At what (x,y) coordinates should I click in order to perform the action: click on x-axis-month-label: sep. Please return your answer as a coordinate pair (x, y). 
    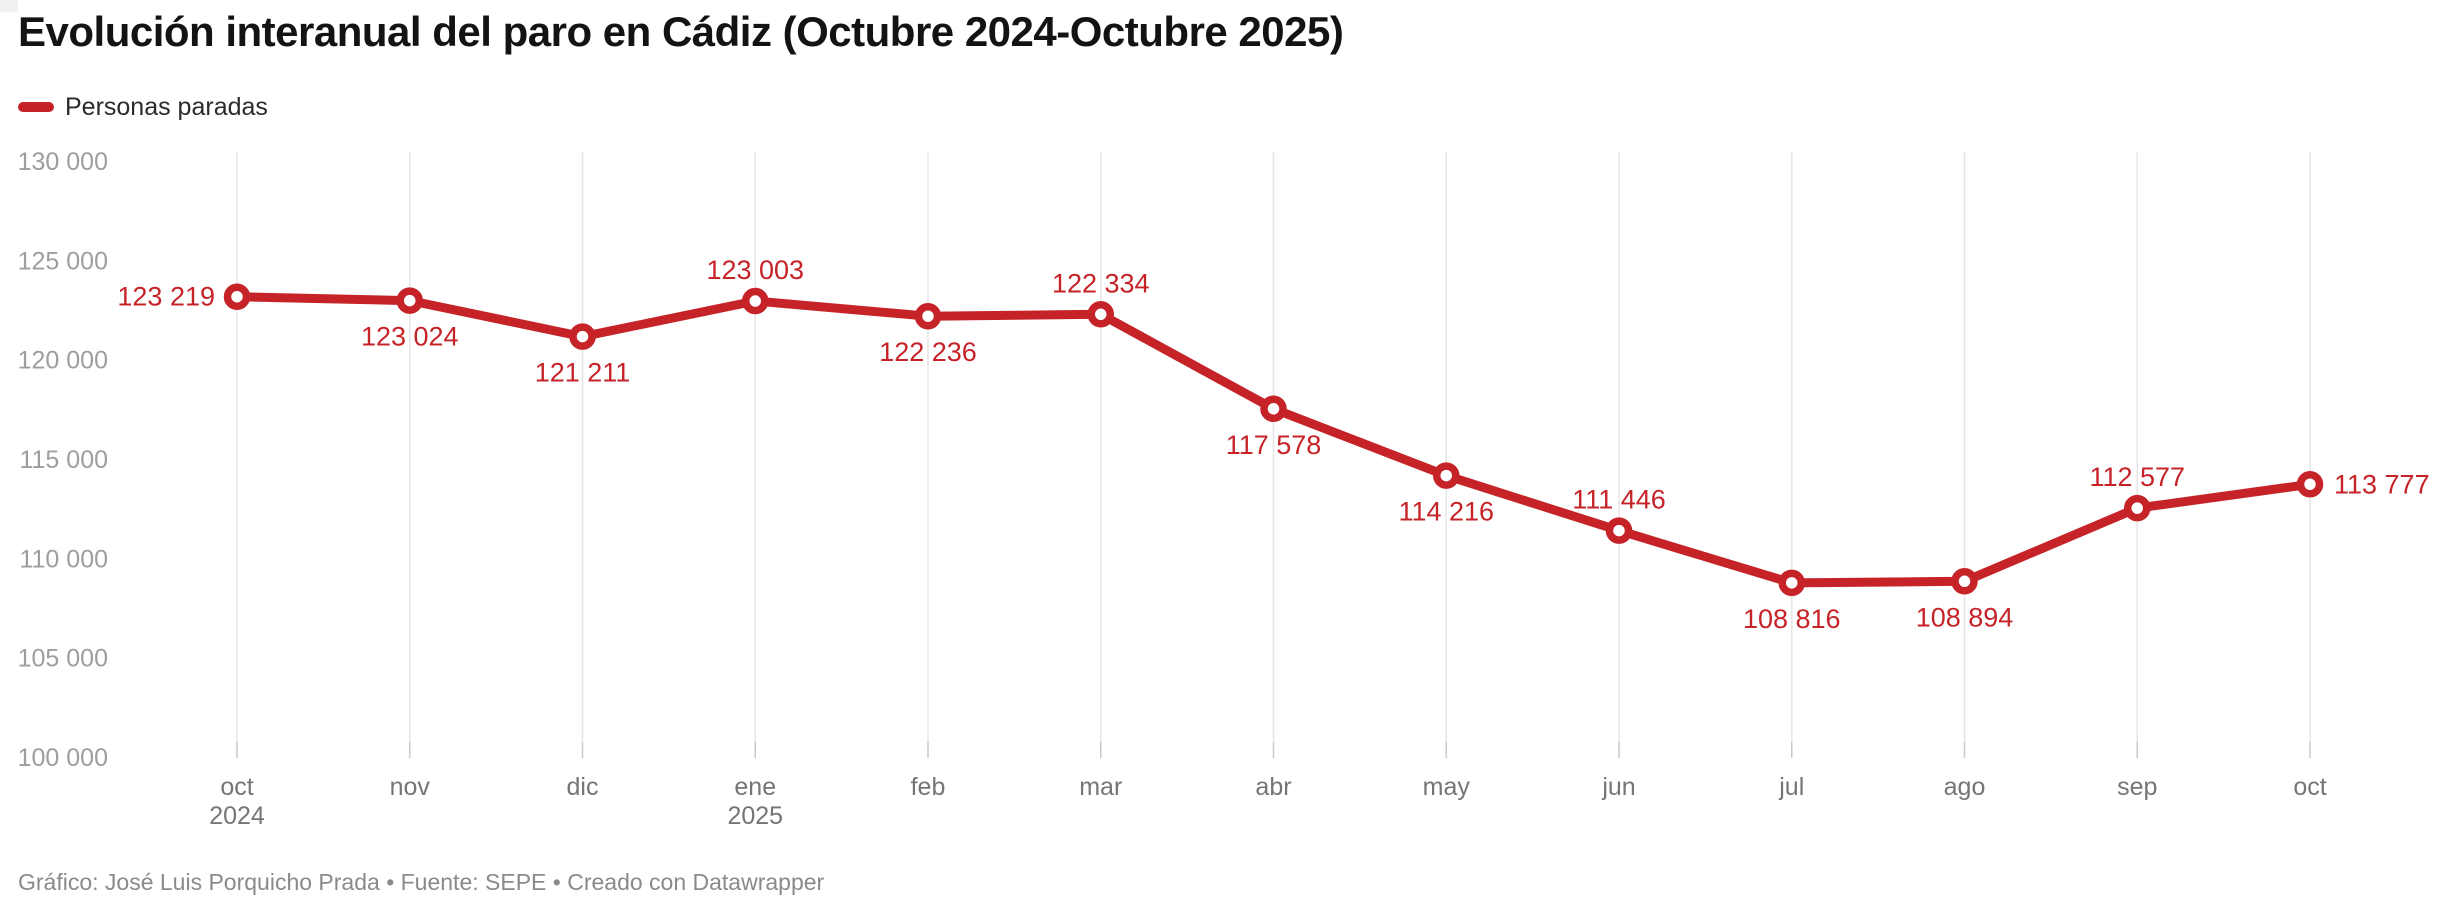
    Looking at the image, I should click on (2137, 787).